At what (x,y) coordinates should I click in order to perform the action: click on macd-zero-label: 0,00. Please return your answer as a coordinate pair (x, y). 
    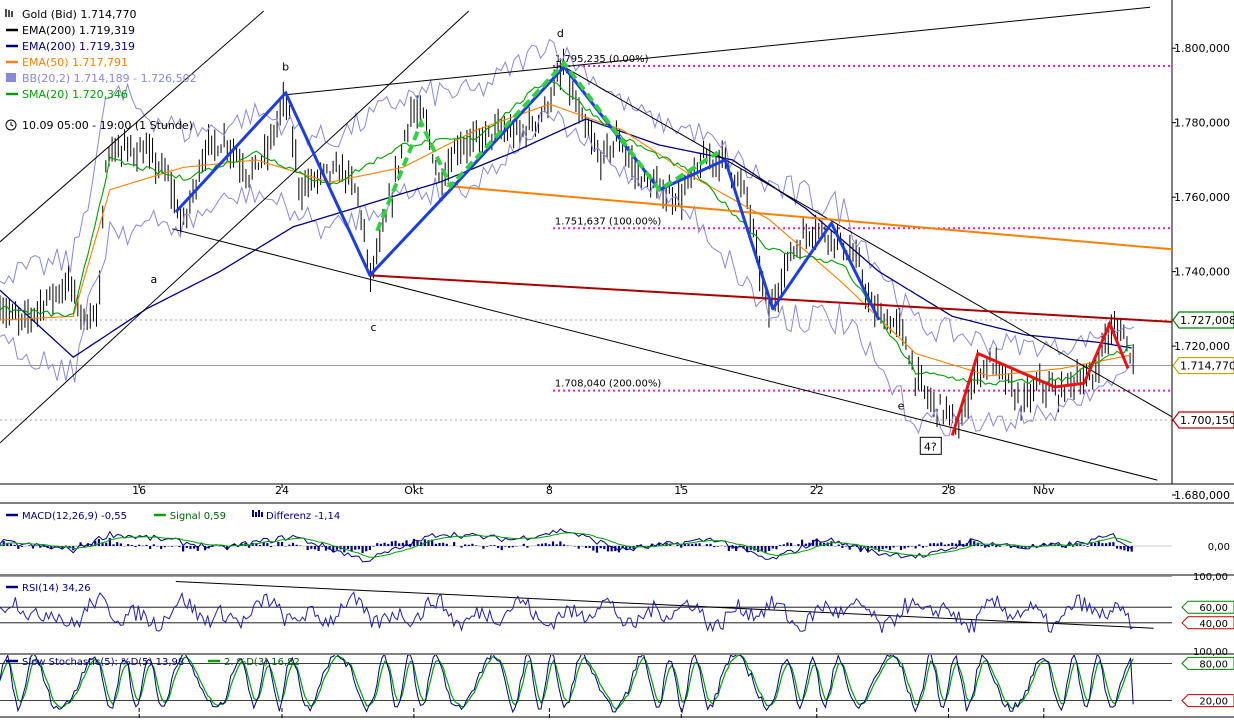
    Looking at the image, I should click on (1219, 547).